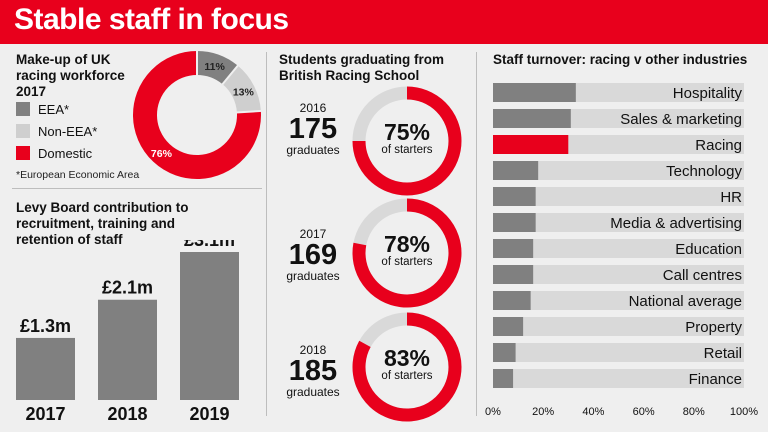 The width and height of the screenshot is (768, 432). I want to click on graduates-count: 185, so click(313, 371).